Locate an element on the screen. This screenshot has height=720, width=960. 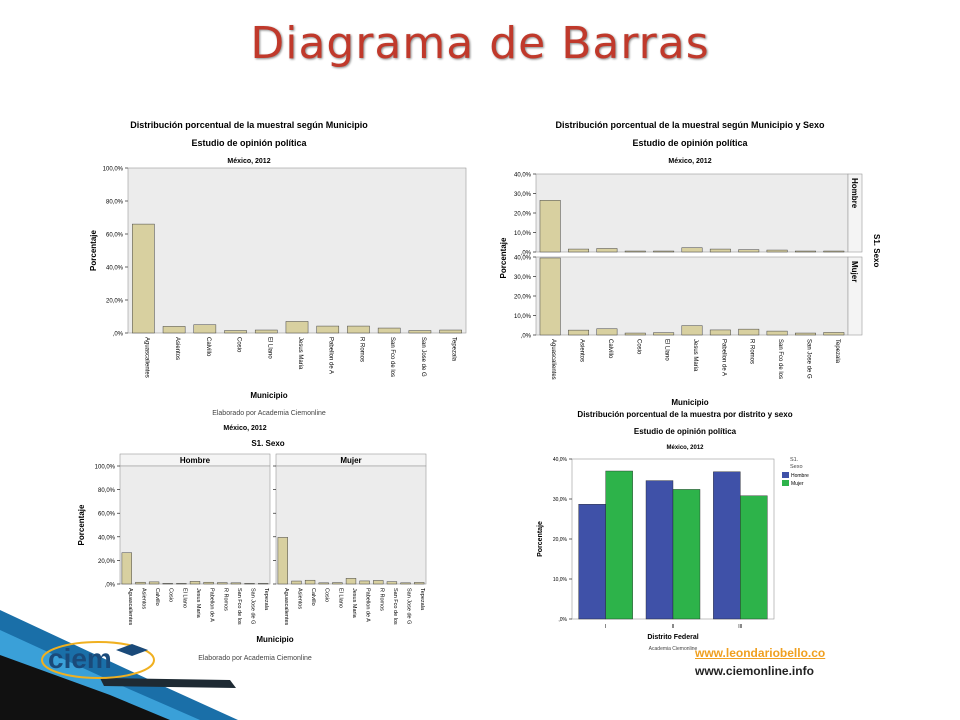
chart2-mujer-ytick-label: 20,0% is located at coordinates (523, 298).